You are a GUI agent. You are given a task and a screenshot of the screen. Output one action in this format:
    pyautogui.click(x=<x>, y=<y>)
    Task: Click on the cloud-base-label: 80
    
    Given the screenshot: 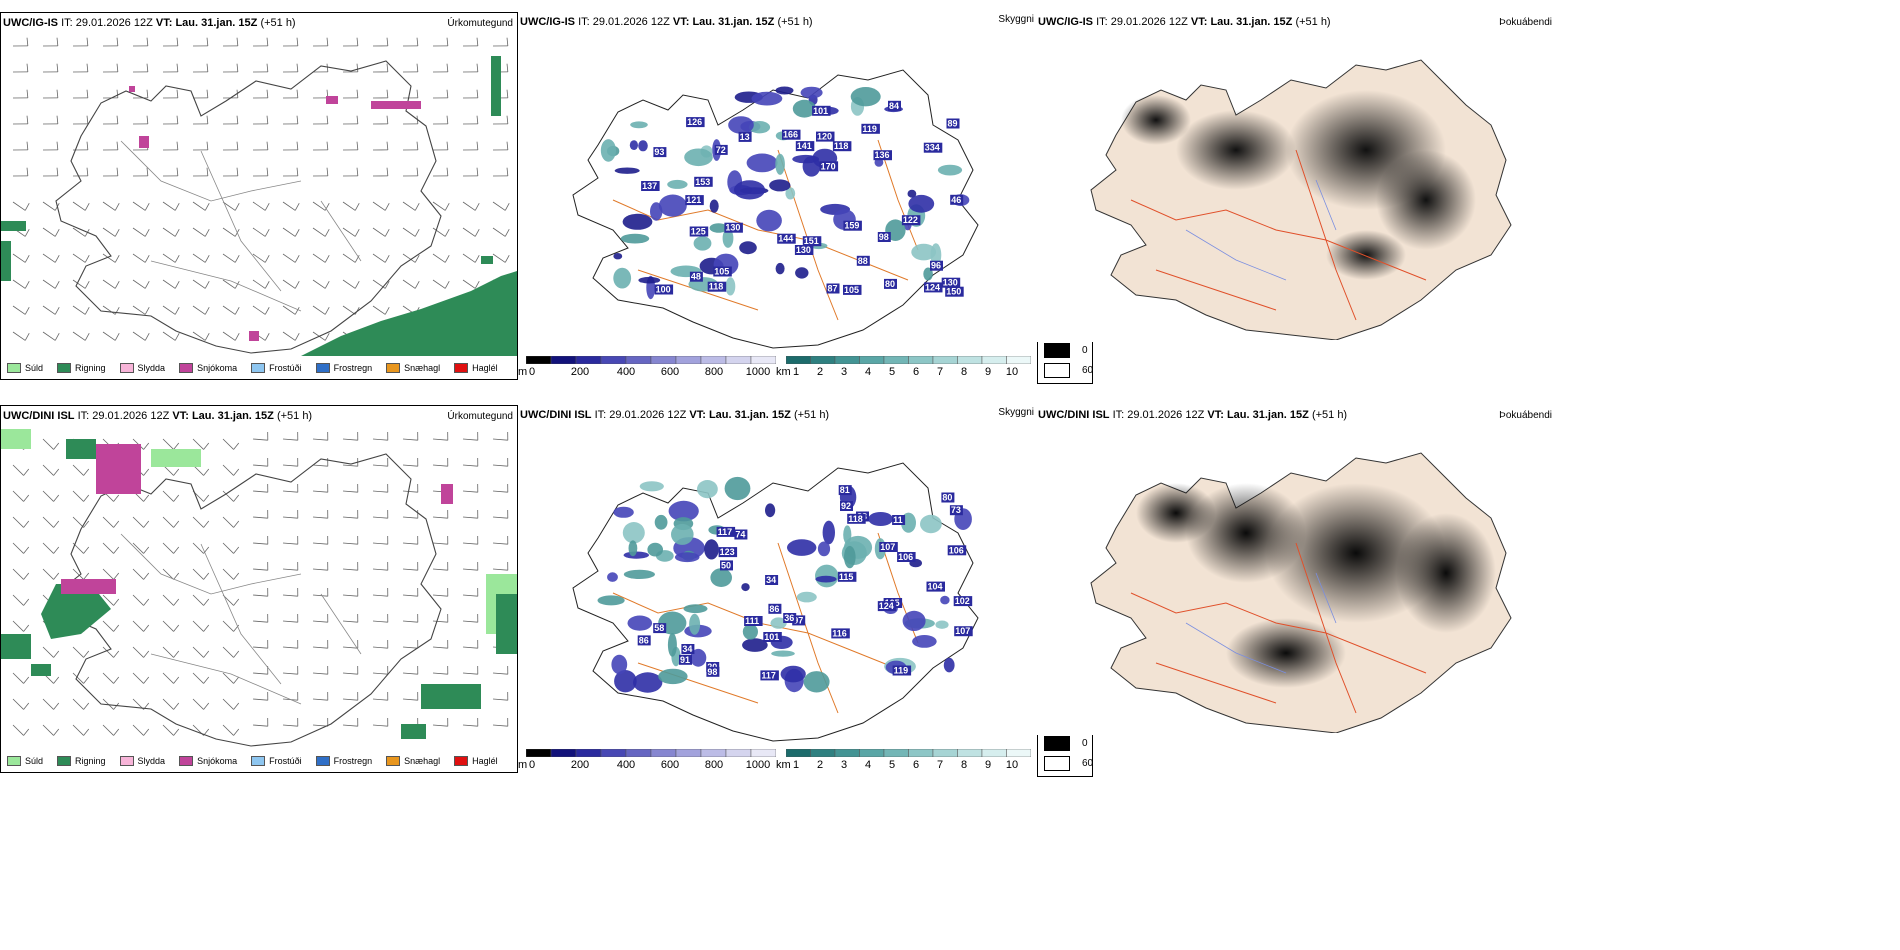 What is the action you would take?
    pyautogui.click(x=890, y=284)
    